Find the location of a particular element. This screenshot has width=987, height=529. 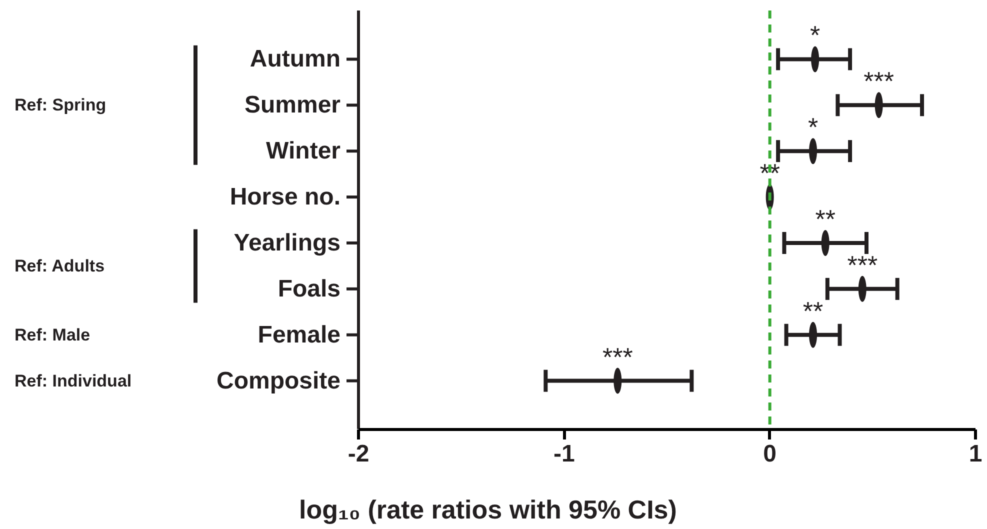

x-tick-label: 0 is located at coordinates (770, 454).